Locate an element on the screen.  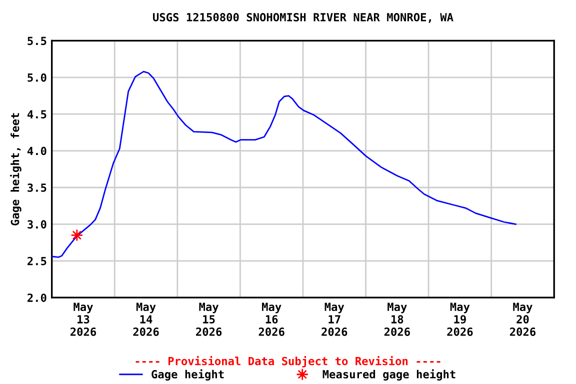
x-tick-label: May 20 2026 is located at coordinates (523, 319).